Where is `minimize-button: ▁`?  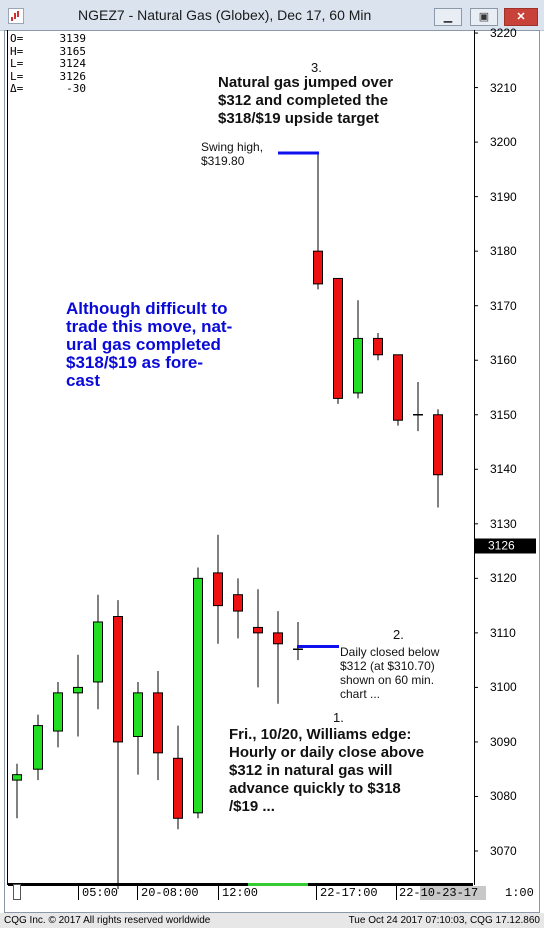 minimize-button: ▁ is located at coordinates (448, 17).